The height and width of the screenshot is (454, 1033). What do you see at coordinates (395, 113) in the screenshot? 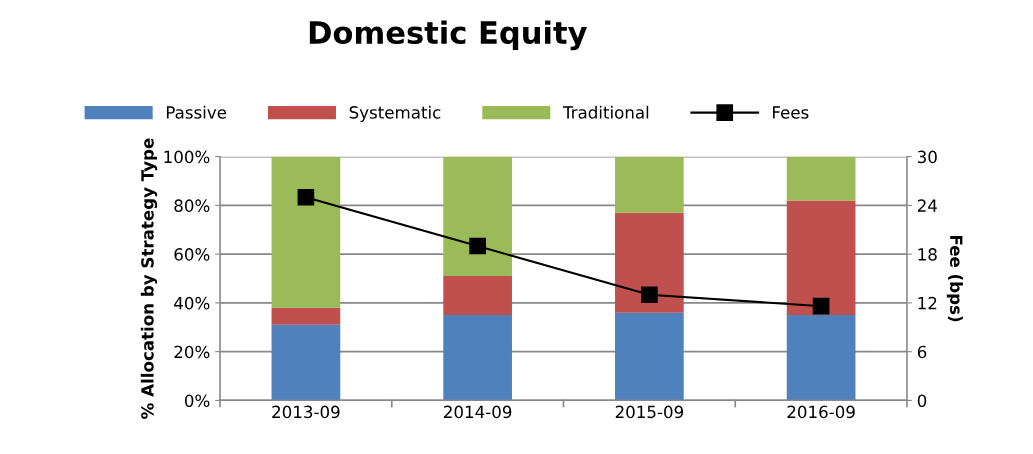
I see `legend-label: Systematic` at bounding box center [395, 113].